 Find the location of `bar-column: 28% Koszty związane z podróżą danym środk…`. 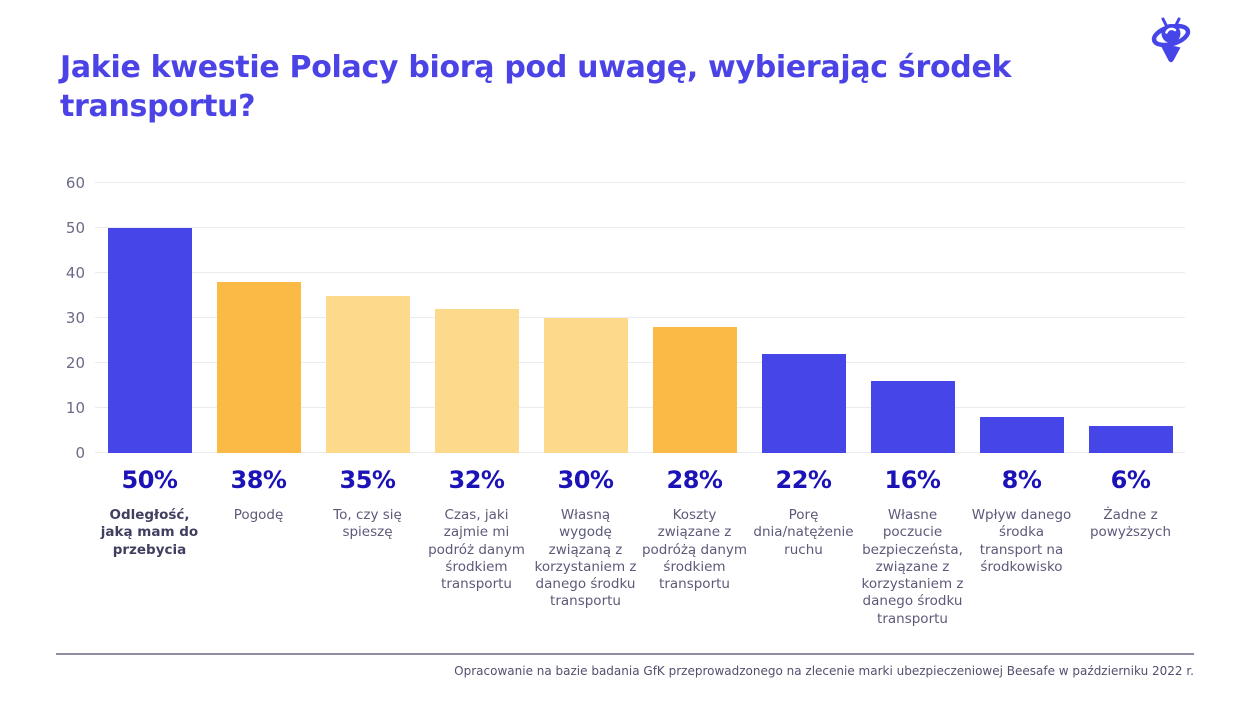

bar-column: 28% Koszty związane z podróżą danym środk… is located at coordinates (694, 405).